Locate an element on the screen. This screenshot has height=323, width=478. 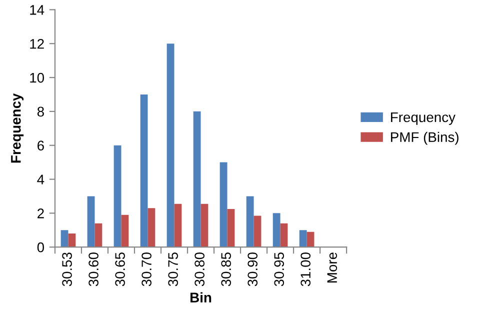
x-tick-label: 30.85 is located at coordinates (226, 269).